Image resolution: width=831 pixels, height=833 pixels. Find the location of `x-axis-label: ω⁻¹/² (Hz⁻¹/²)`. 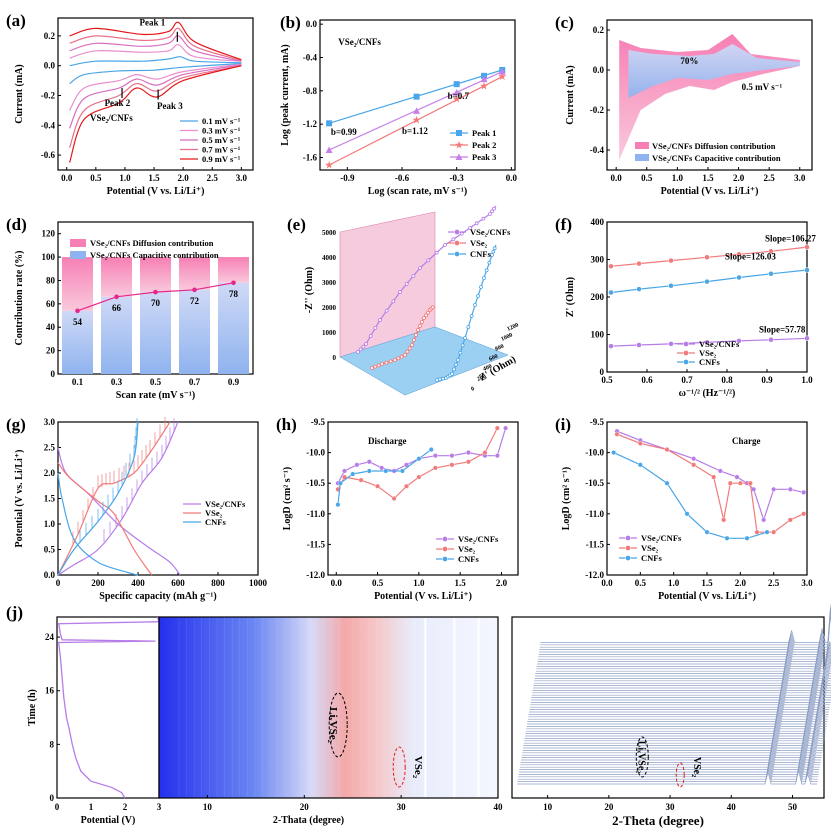

x-axis-label: ω⁻¹/² (Hz⁻¹/²) is located at coordinates (707, 393).